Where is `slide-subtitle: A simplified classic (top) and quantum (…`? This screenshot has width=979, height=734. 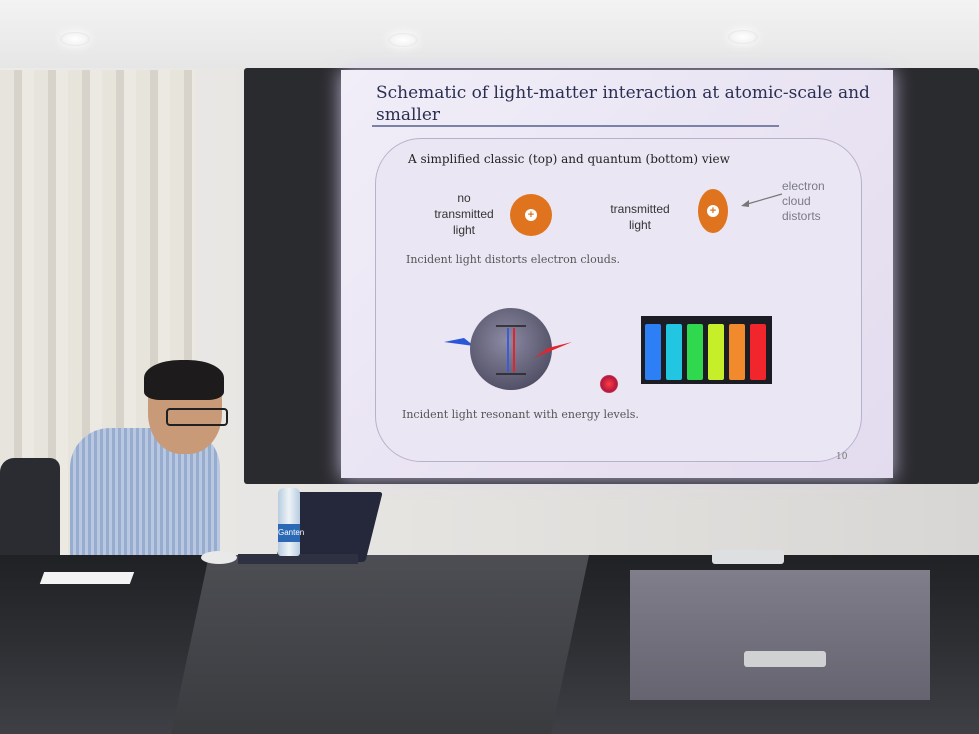
slide-subtitle: A simplified classic (top) and quantum (… is located at coordinates (569, 159).